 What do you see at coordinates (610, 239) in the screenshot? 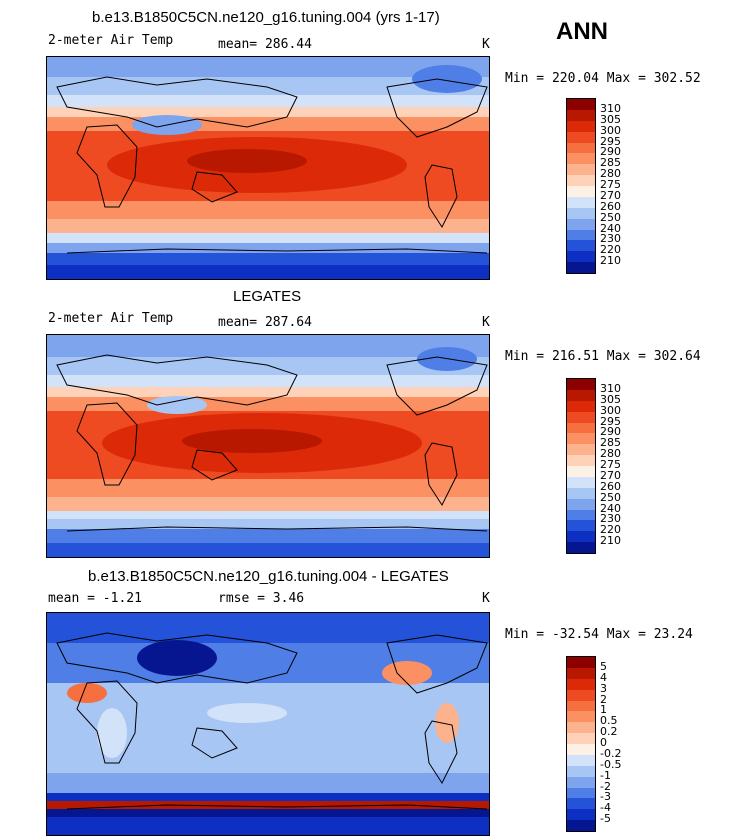
I see `panel1-tick: 230` at bounding box center [610, 239].